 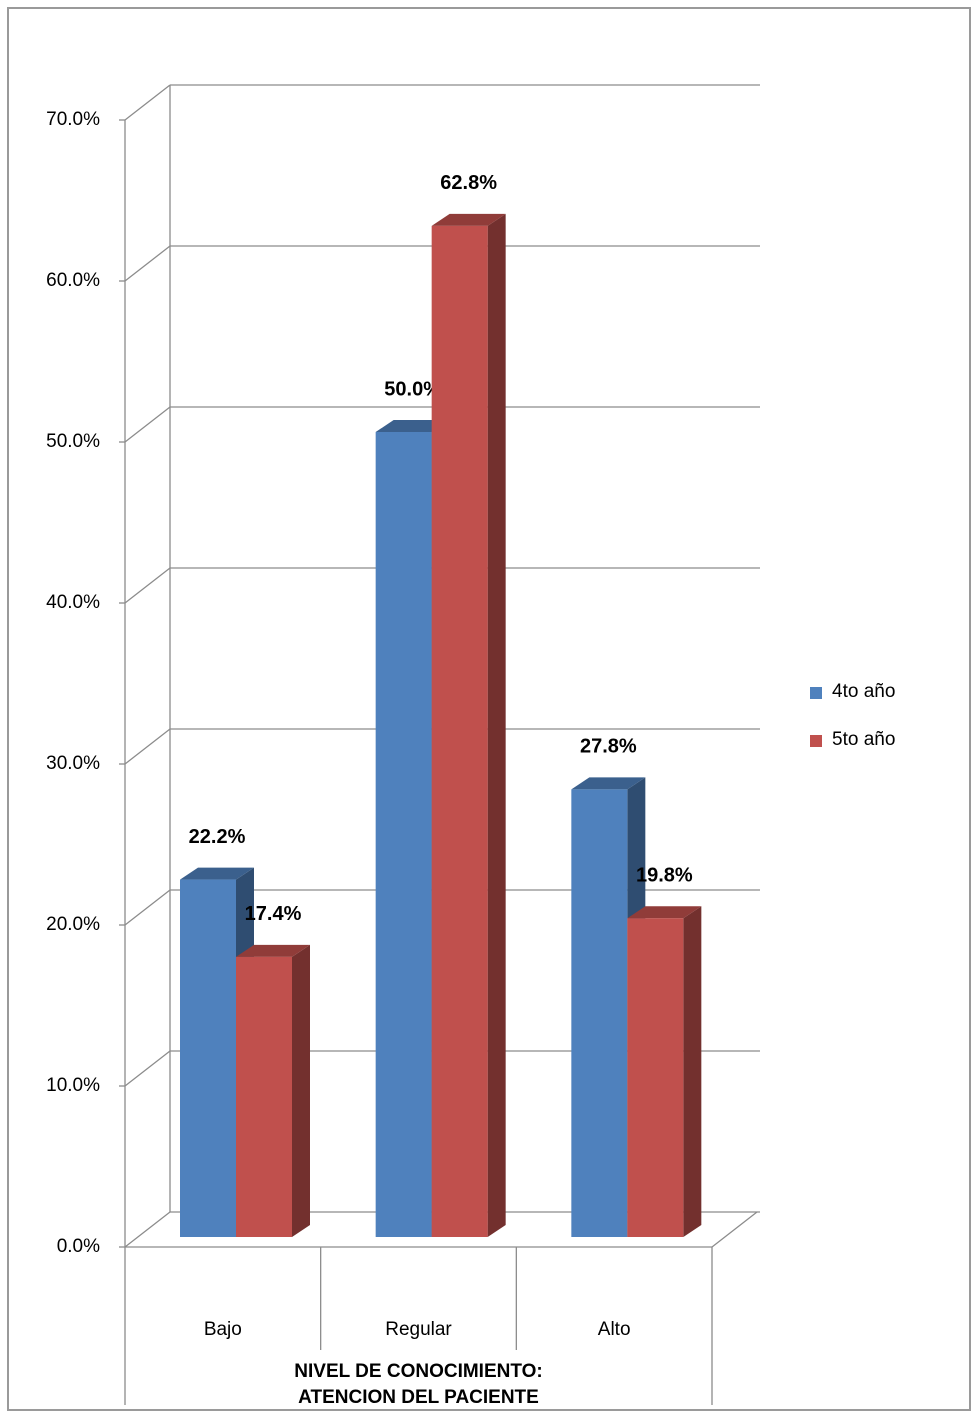 I want to click on y-tick-label: 10.0%, so click(x=73, y=1085).